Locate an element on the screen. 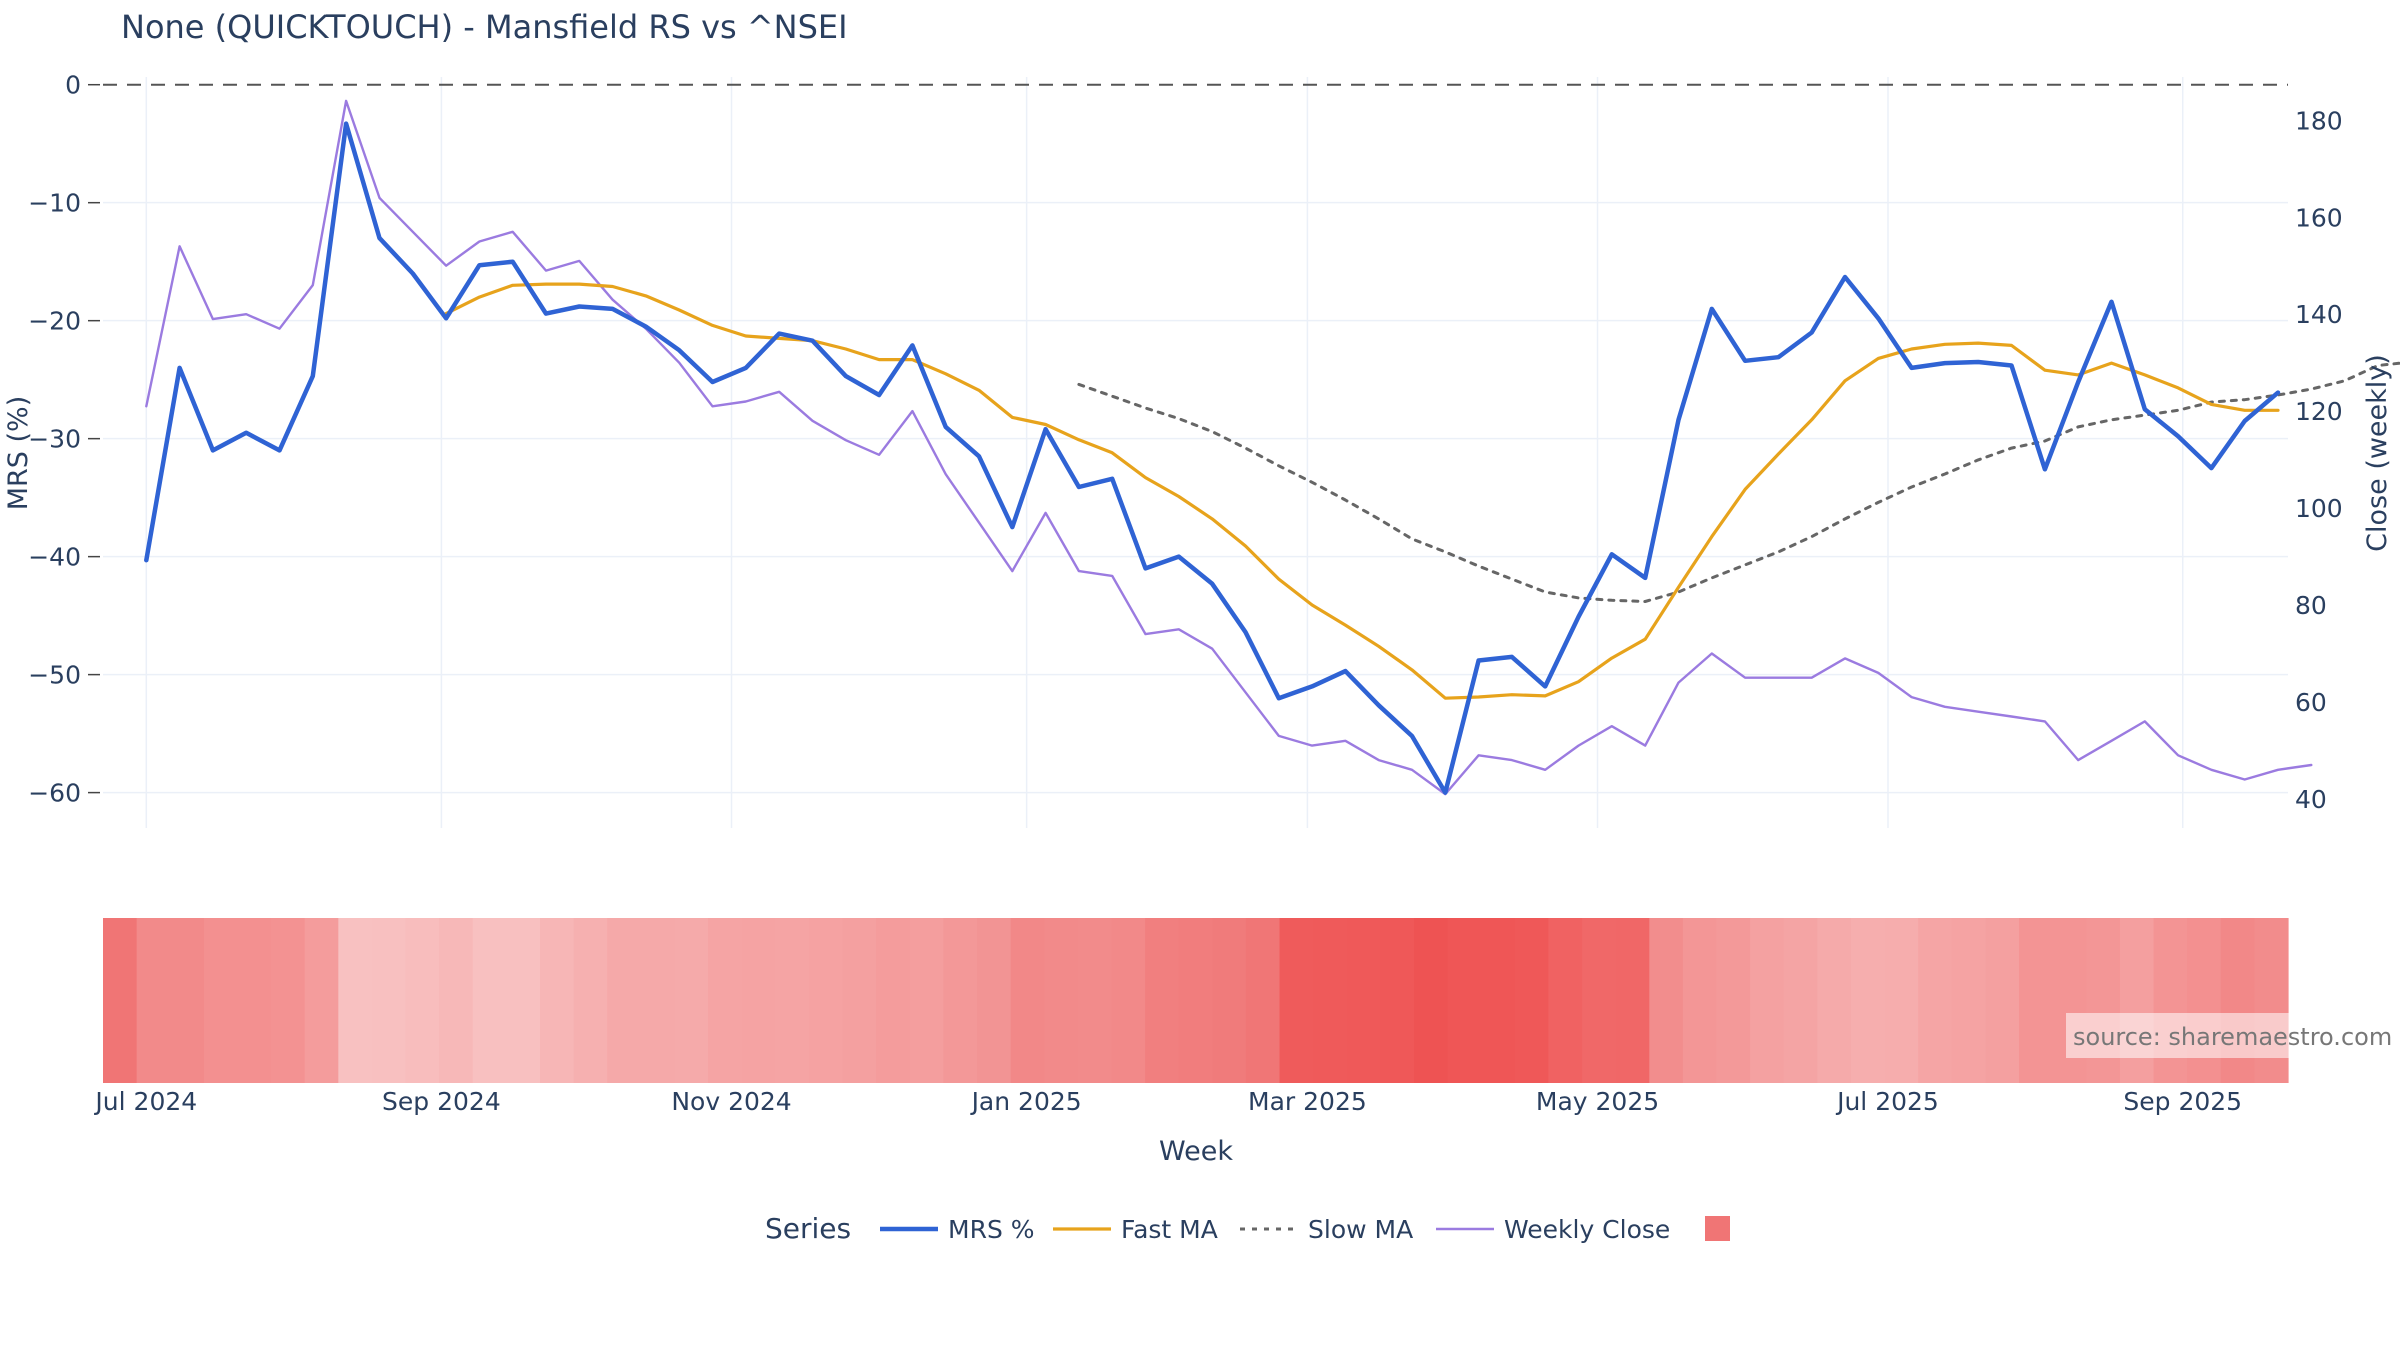  y-axis-title: MRS (%) is located at coordinates (18, 453).